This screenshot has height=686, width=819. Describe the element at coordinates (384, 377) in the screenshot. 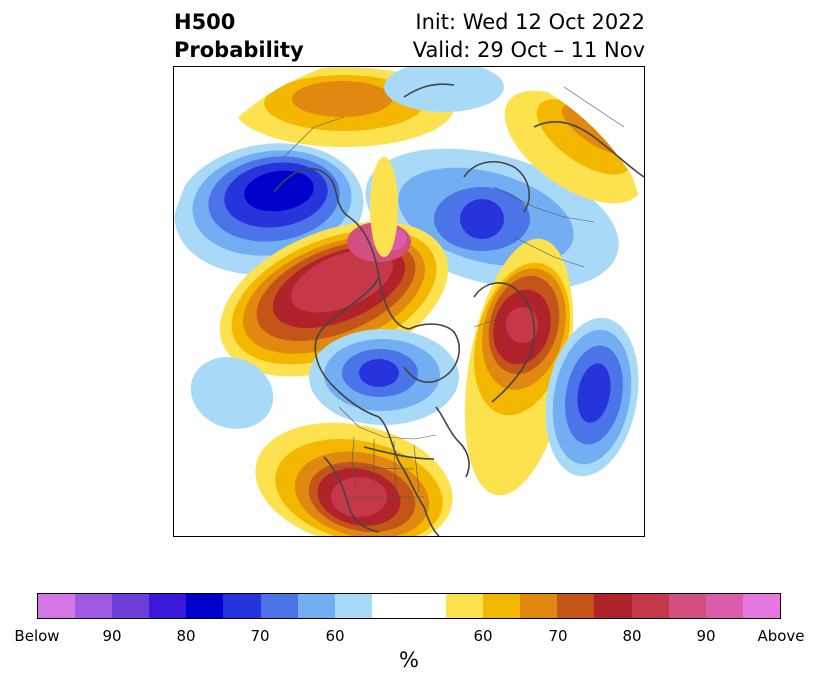

I see `anomaly-canada-trough` at that location.